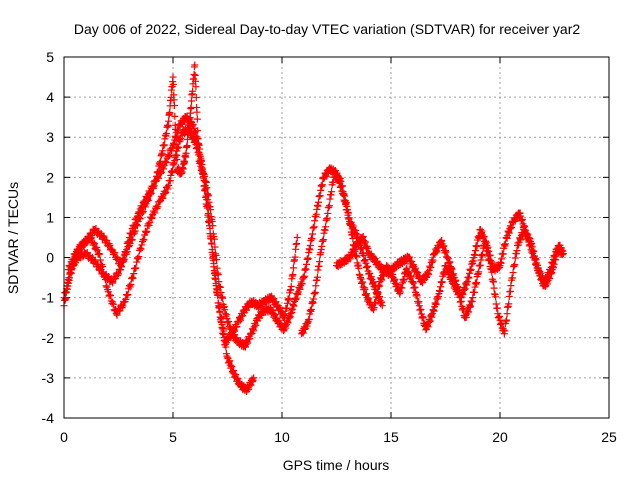 This screenshot has height=480, width=640. Describe the element at coordinates (50, 137) in the screenshot. I see `y-tick-label: 3` at that location.